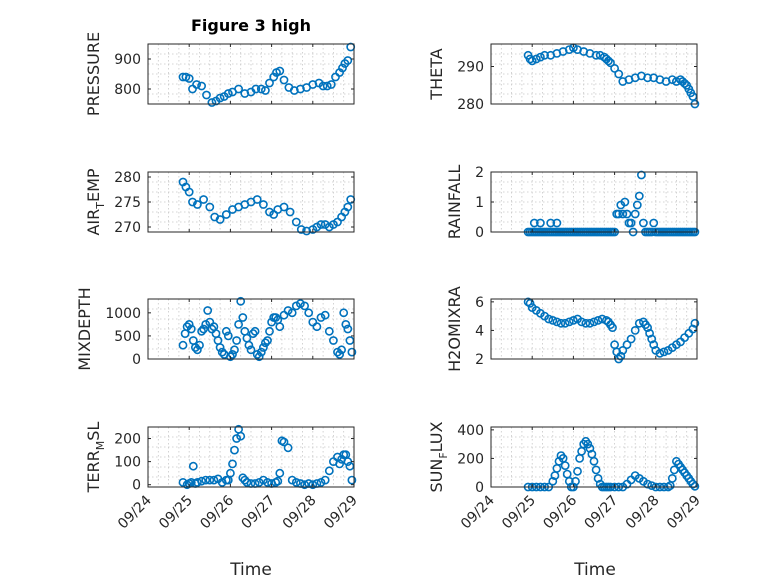  Describe the element at coordinates (127, 463) in the screenshot. I see `y-tick-label: 100` at that location.